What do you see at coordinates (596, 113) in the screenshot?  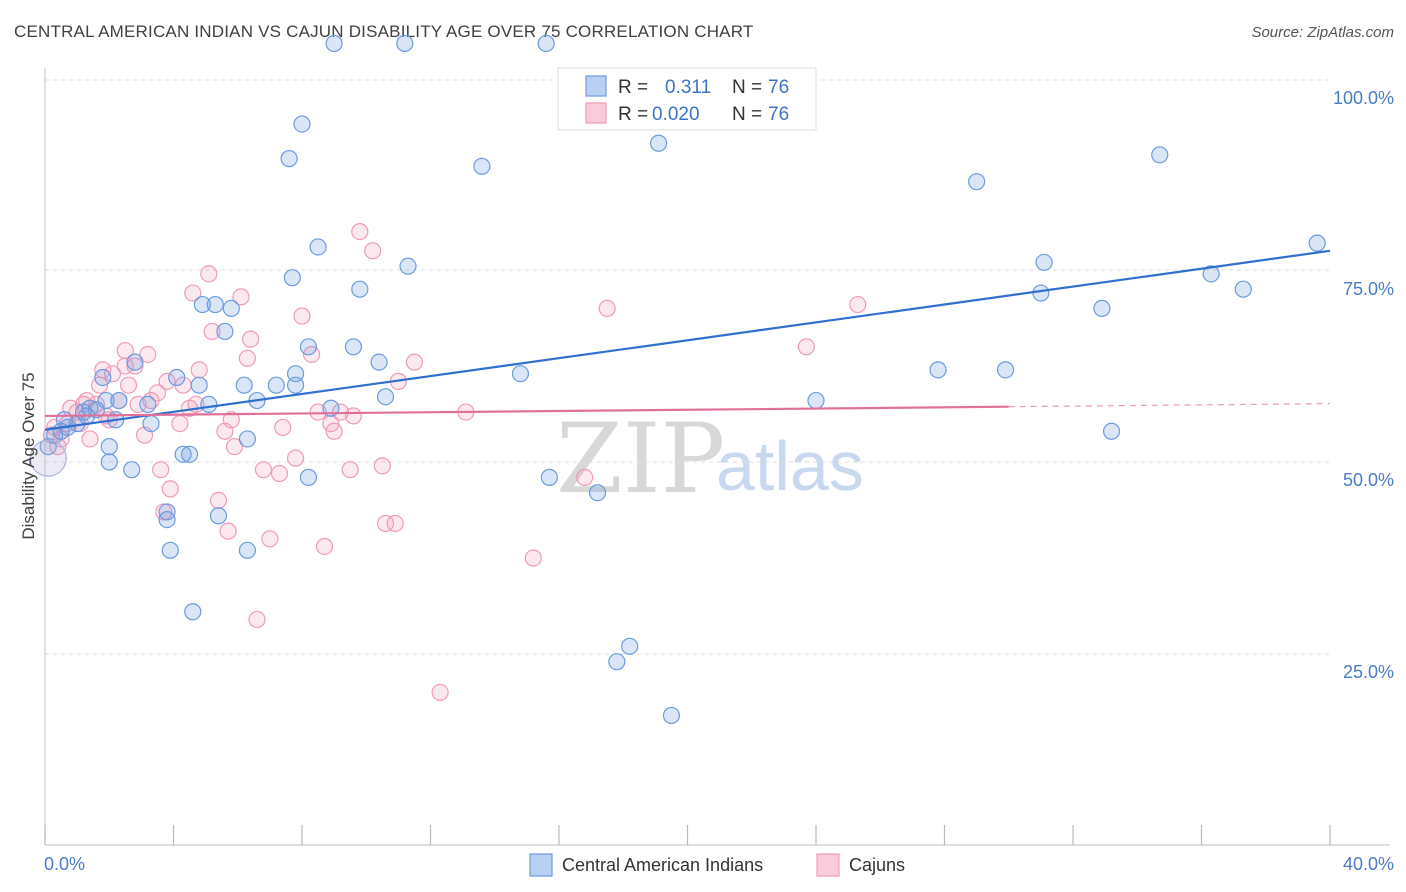 I see `legend-swatch-pink` at bounding box center [596, 113].